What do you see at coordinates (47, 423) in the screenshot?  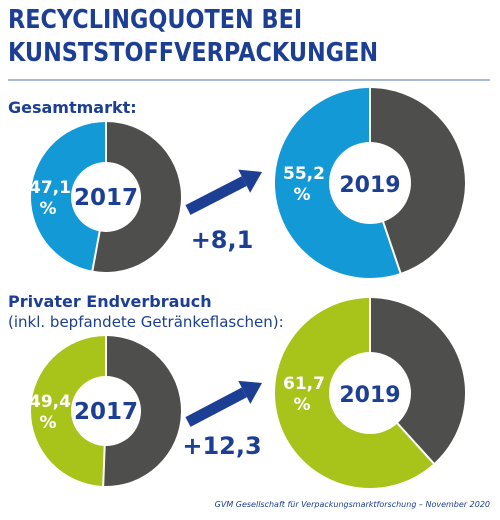 I see `donut-1-0-unit-label: %` at bounding box center [47, 423].